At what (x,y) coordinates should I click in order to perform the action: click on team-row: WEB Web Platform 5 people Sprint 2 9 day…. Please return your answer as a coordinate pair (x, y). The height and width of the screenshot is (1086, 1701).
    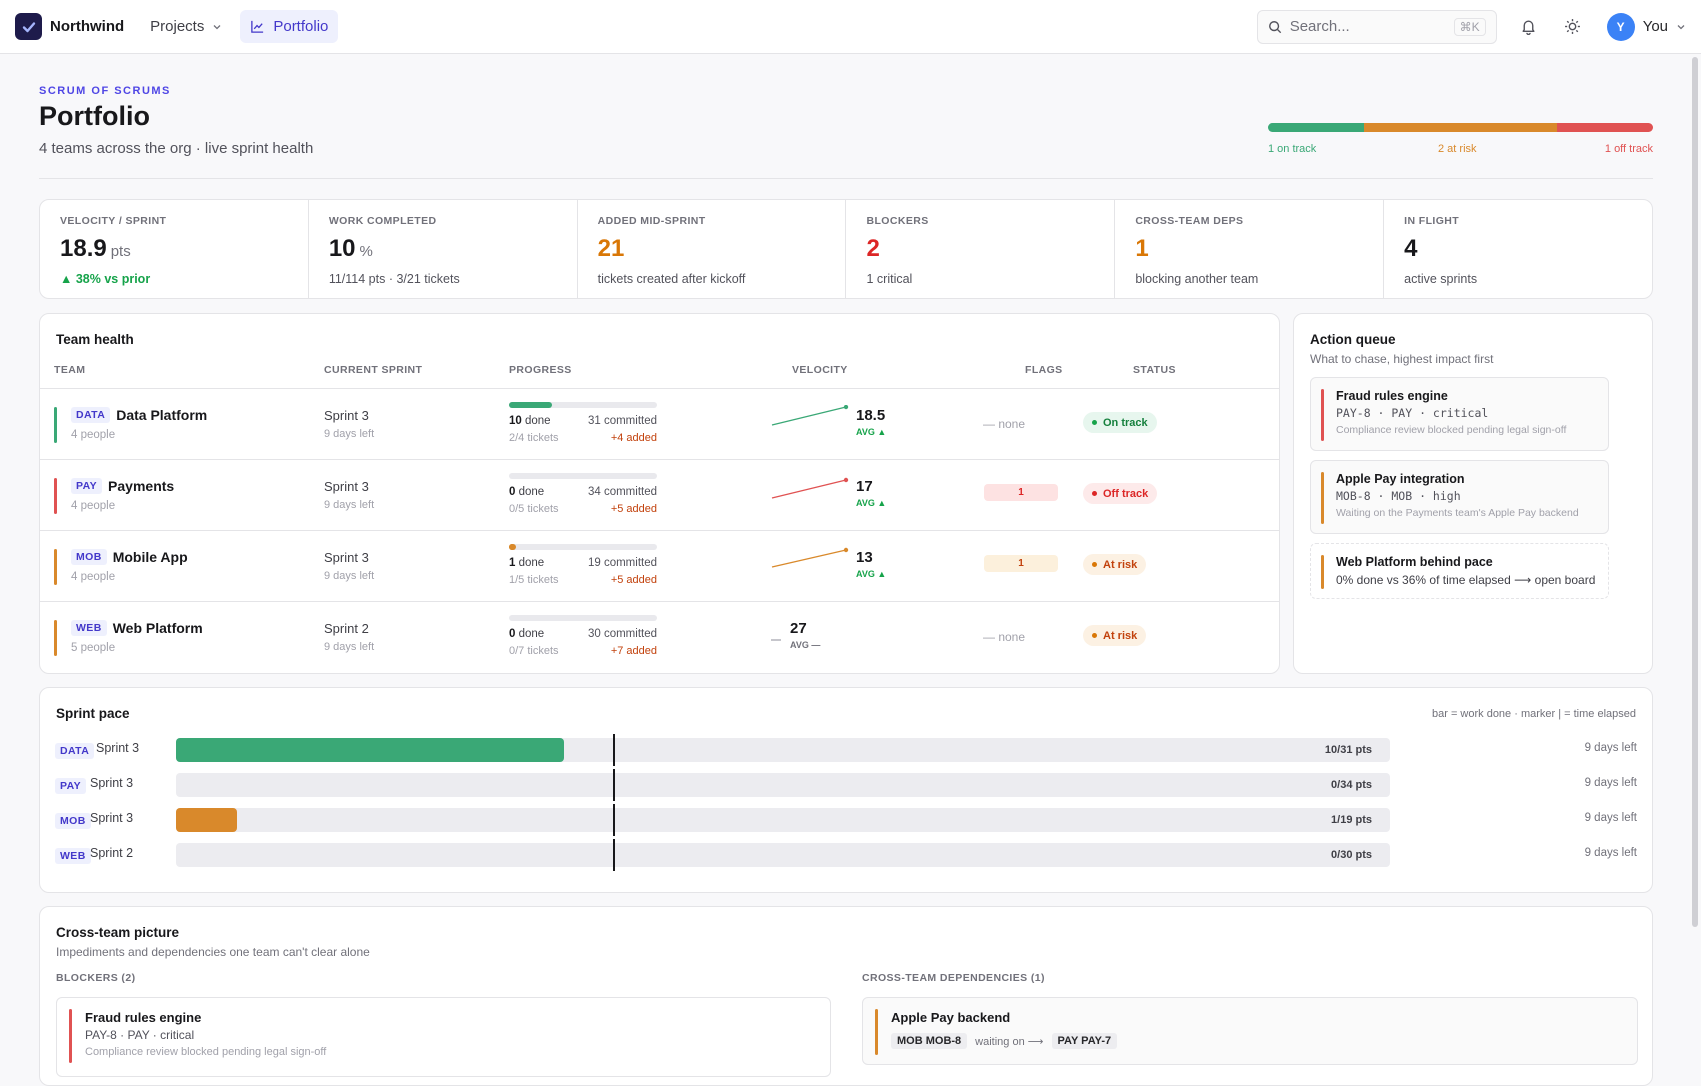
    Looking at the image, I should click on (660, 636).